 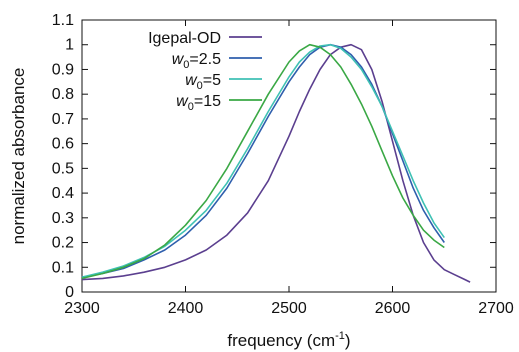 I want to click on y-tick-label: 0.4, so click(x=63, y=193).